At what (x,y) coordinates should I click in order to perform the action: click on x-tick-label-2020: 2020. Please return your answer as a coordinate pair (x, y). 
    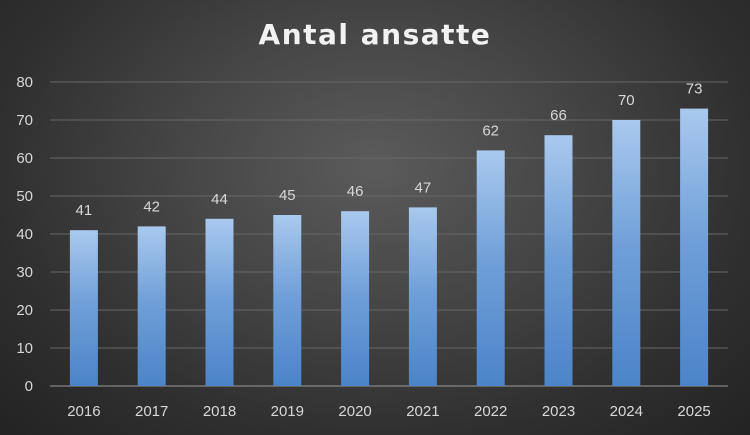
    Looking at the image, I should click on (354, 411).